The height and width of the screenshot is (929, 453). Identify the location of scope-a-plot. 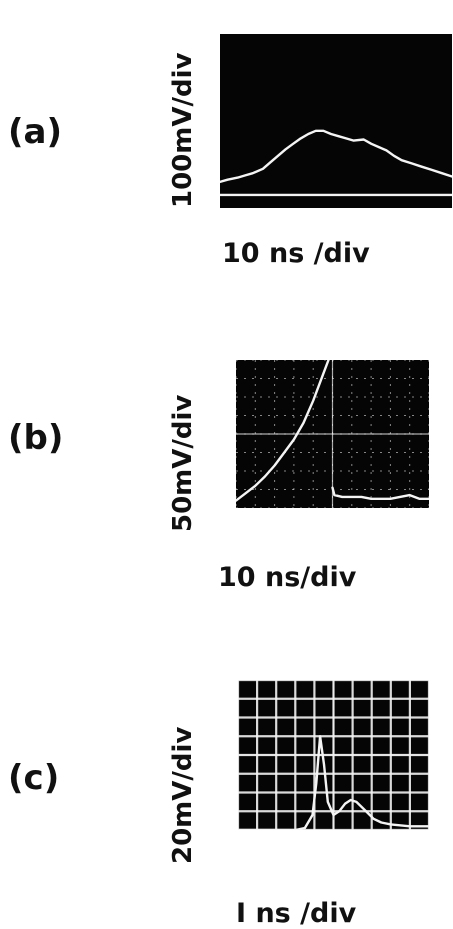
(336, 121).